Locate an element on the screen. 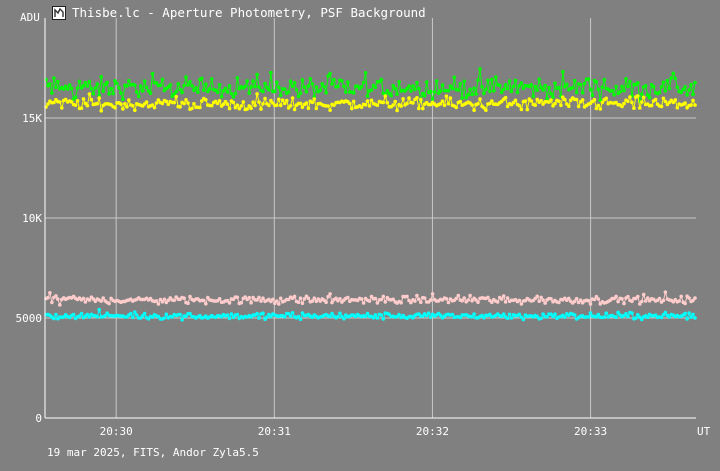  light-curve-app-icon is located at coordinates (59, 13).